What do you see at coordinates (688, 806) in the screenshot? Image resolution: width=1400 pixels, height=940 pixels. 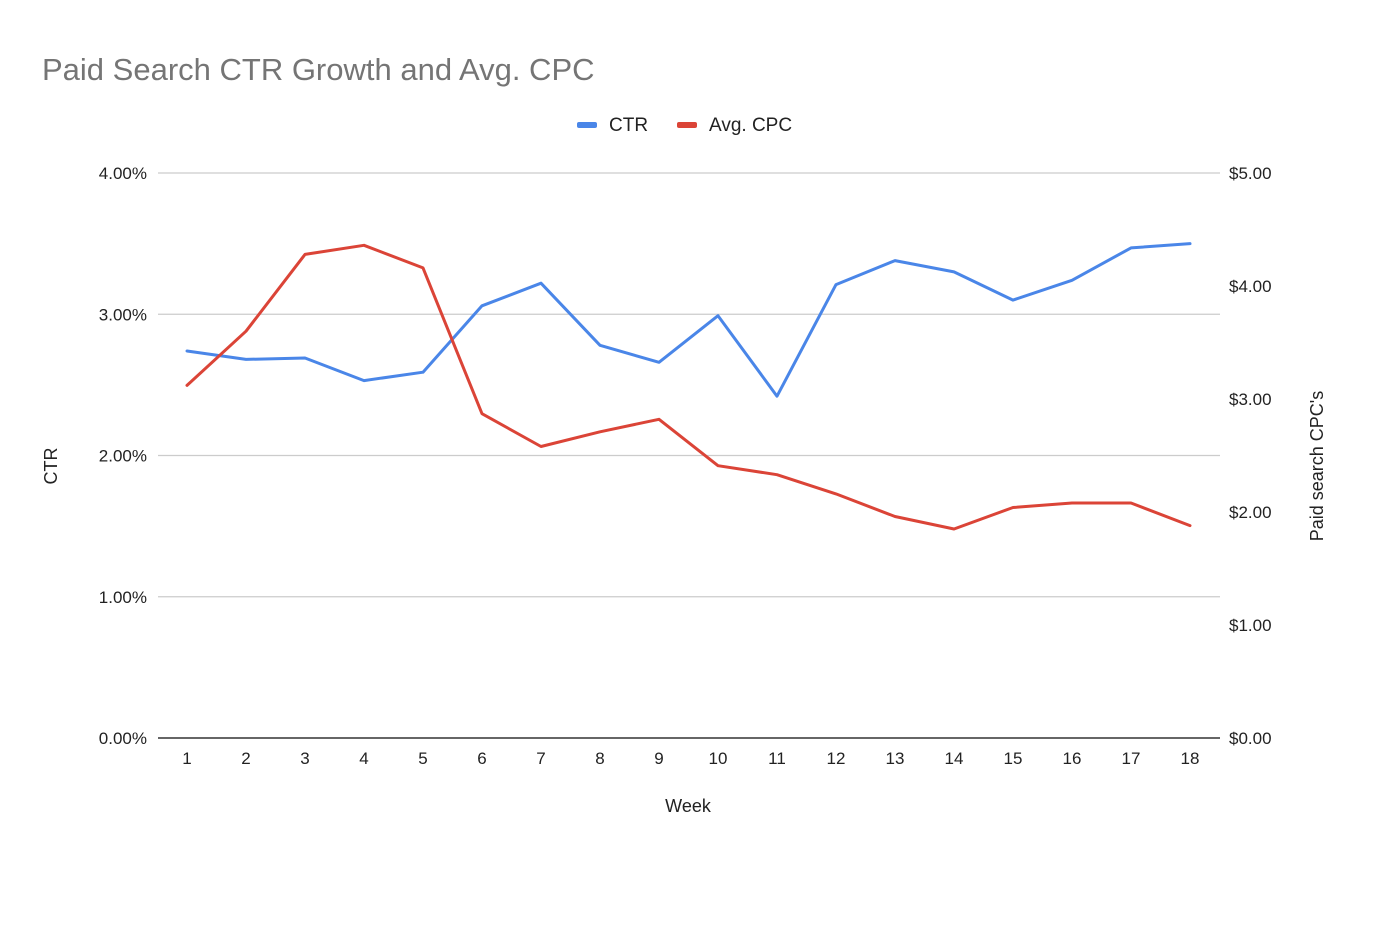 I see `x-axis-label: Week` at bounding box center [688, 806].